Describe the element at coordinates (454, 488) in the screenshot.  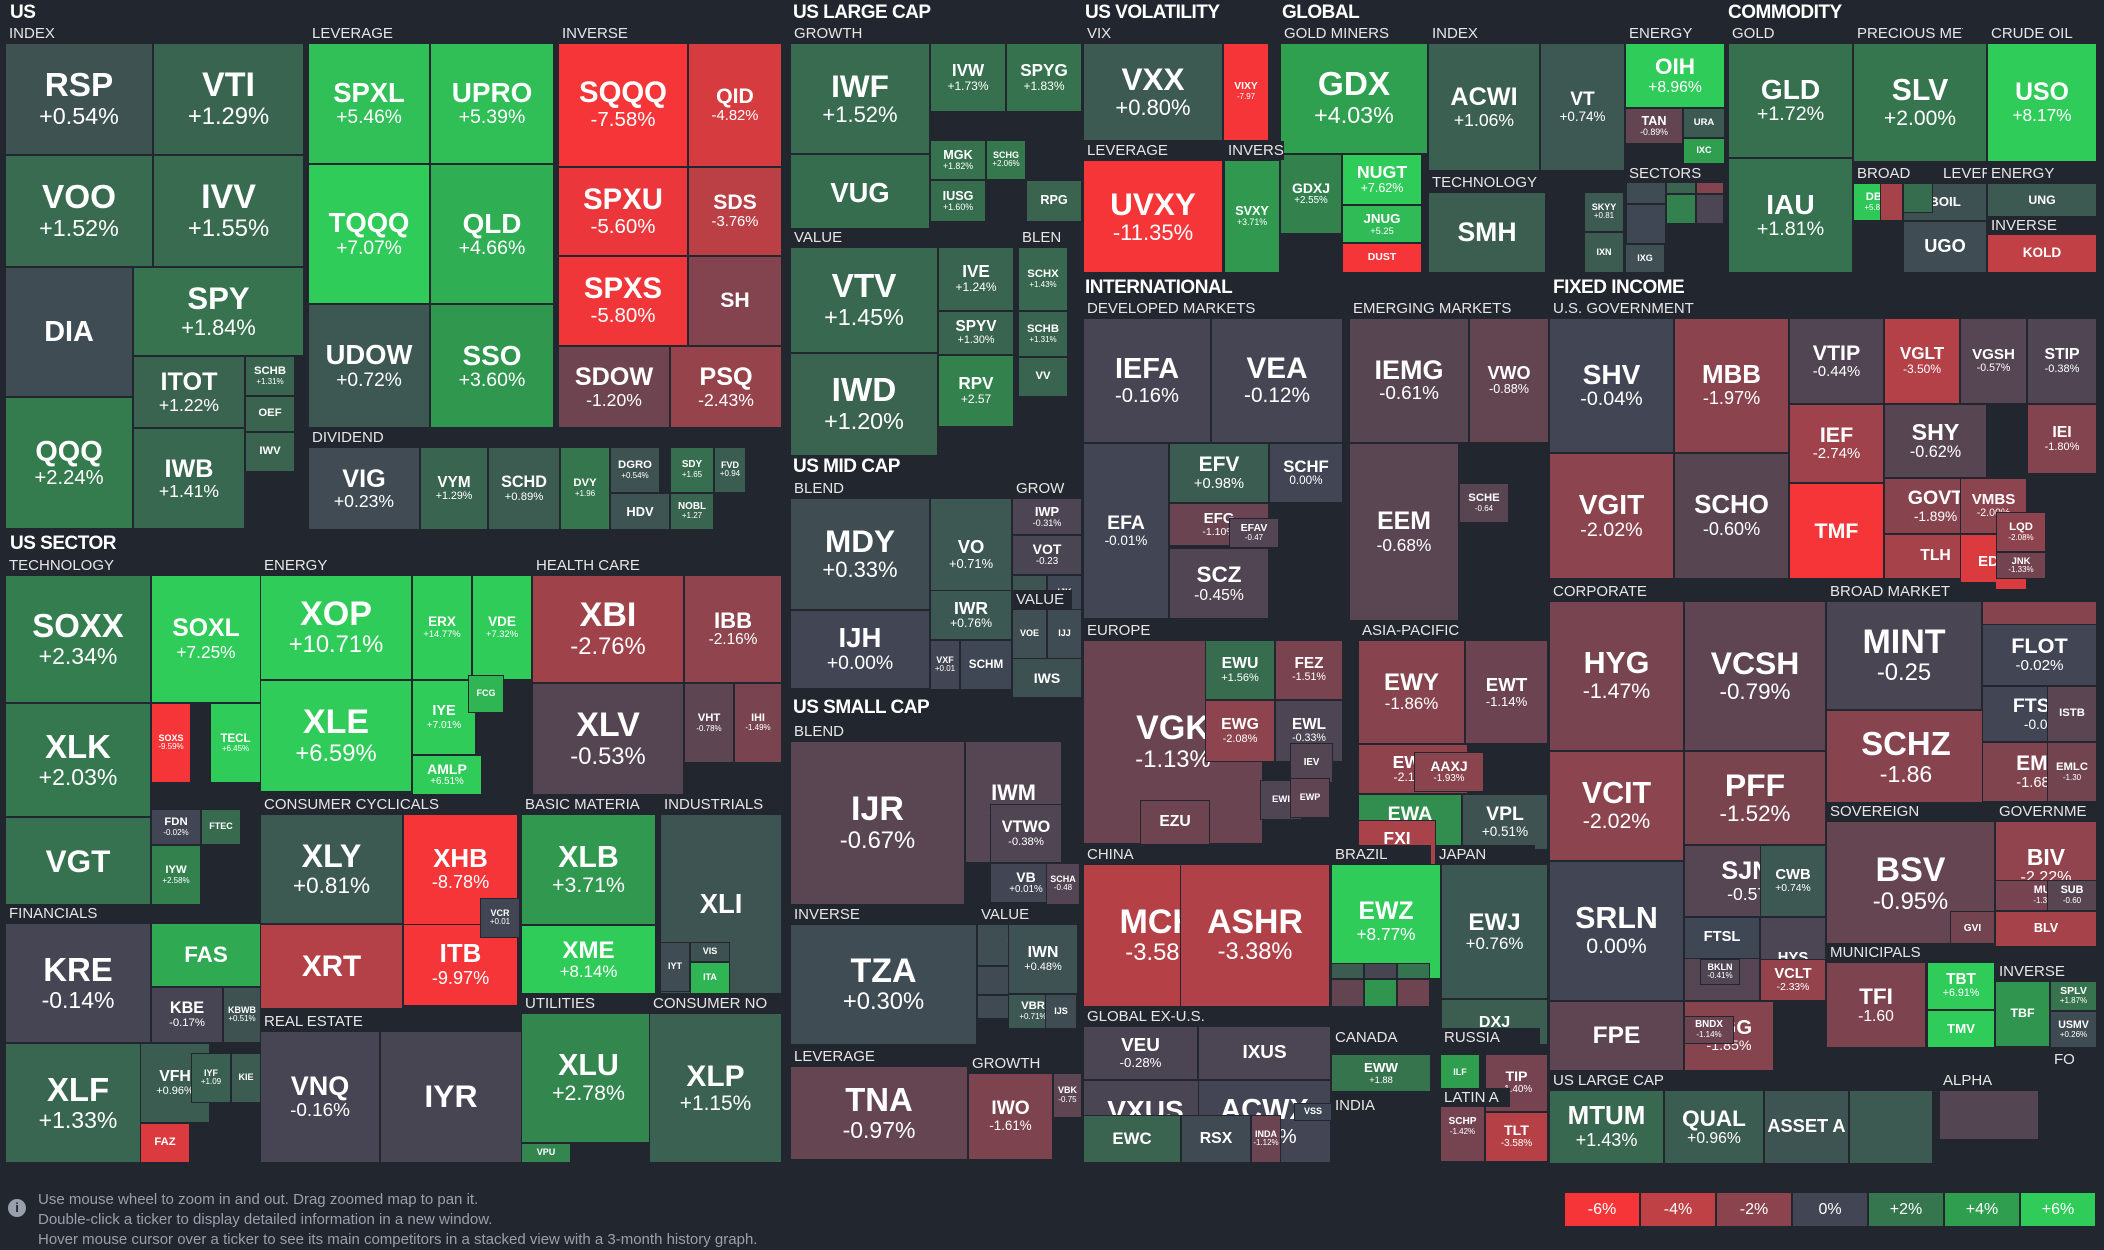
I see `ticker-tile-vym: VYM +1.29%` at that location.